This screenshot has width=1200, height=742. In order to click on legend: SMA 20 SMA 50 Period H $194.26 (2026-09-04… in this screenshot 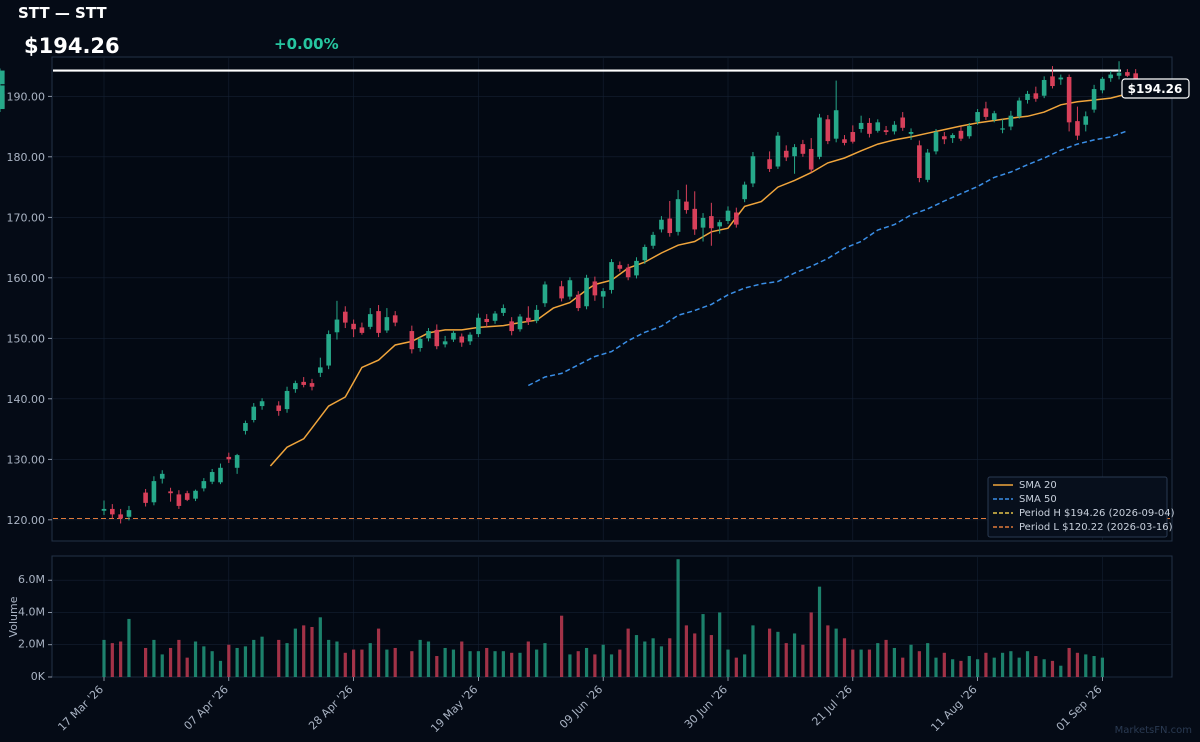, I will do `click(1081, 507)`.